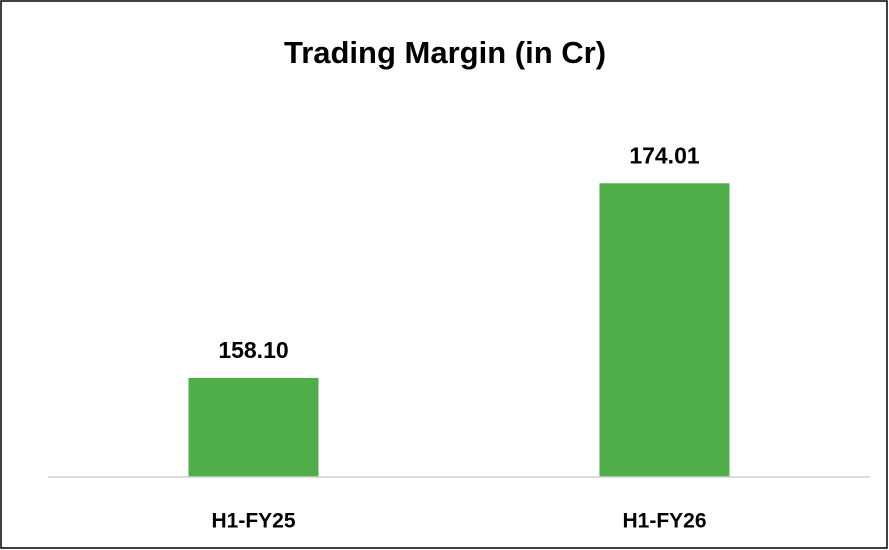 The height and width of the screenshot is (550, 889). I want to click on x-tick-label: H1-FY25, so click(253, 521).